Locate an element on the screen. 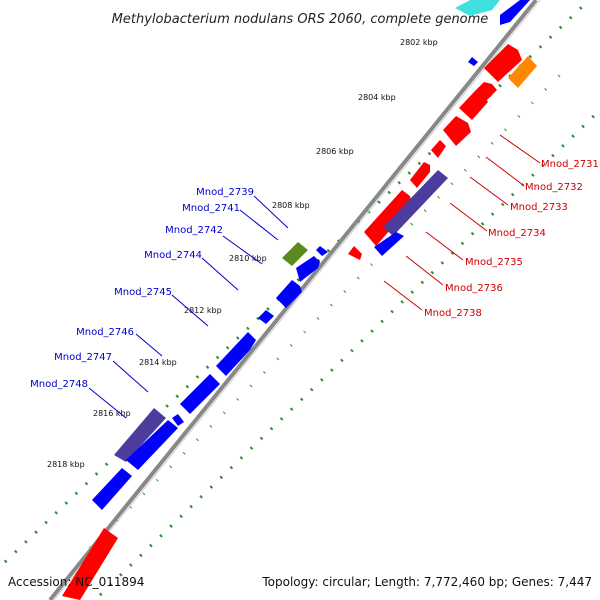 This screenshot has height=600, width=600. gene-label-mnod-2746: Mnod_2746 is located at coordinates (105, 332).